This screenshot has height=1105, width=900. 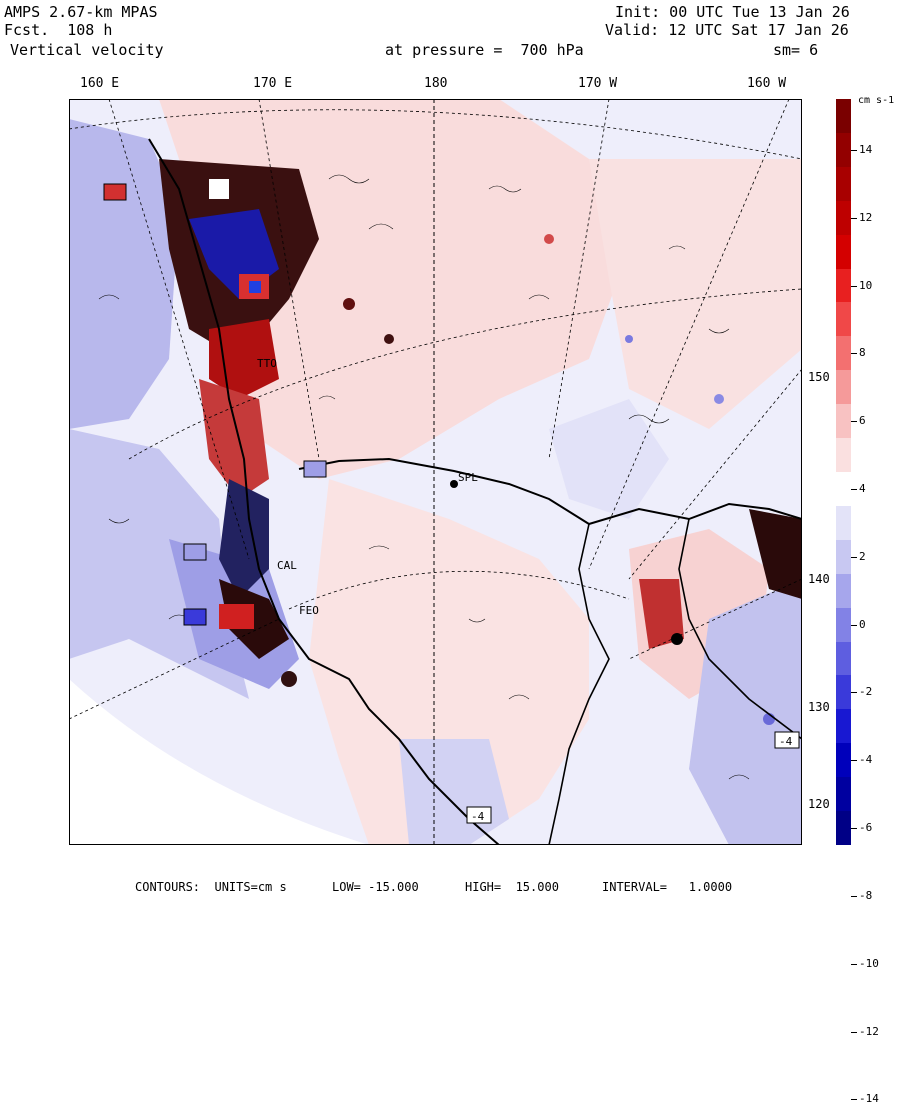 What do you see at coordinates (876, 100) in the screenshot?
I see `colorbar-unit: cm s-1` at bounding box center [876, 100].